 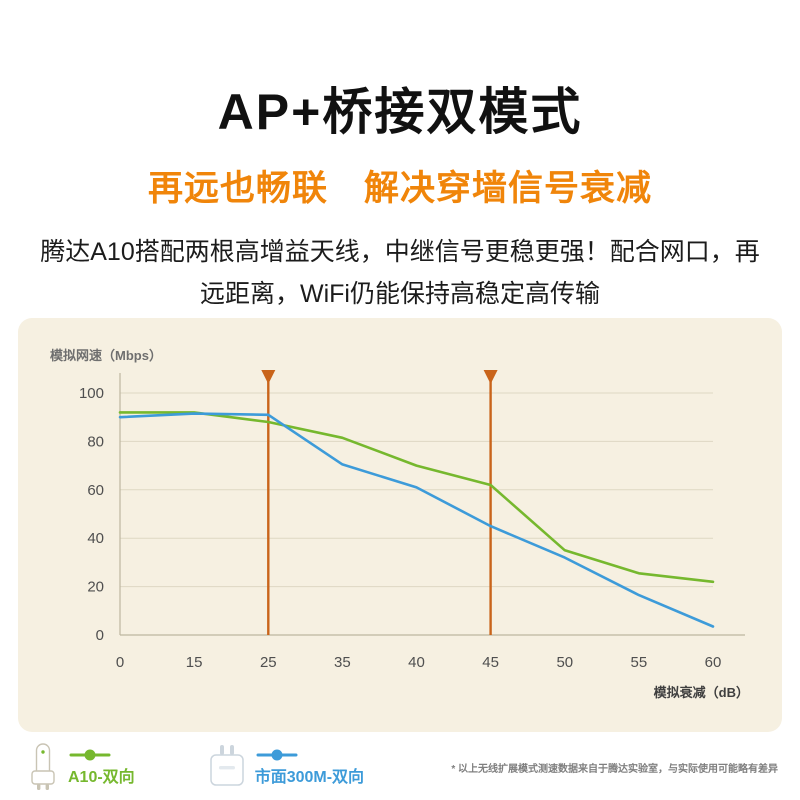 What do you see at coordinates (80, 767) in the screenshot?
I see `legend-item-a10: A10-双向` at bounding box center [80, 767].